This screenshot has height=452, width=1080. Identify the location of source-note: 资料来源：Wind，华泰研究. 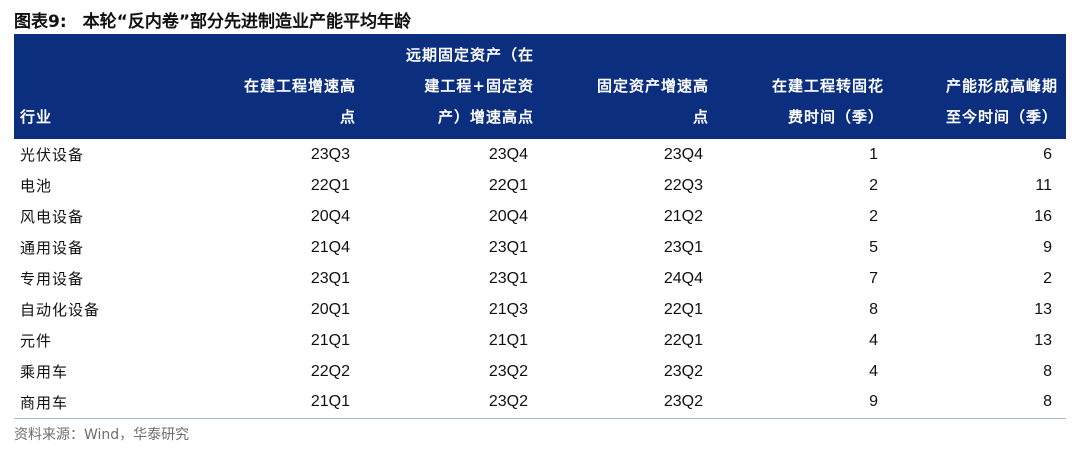
(102, 435).